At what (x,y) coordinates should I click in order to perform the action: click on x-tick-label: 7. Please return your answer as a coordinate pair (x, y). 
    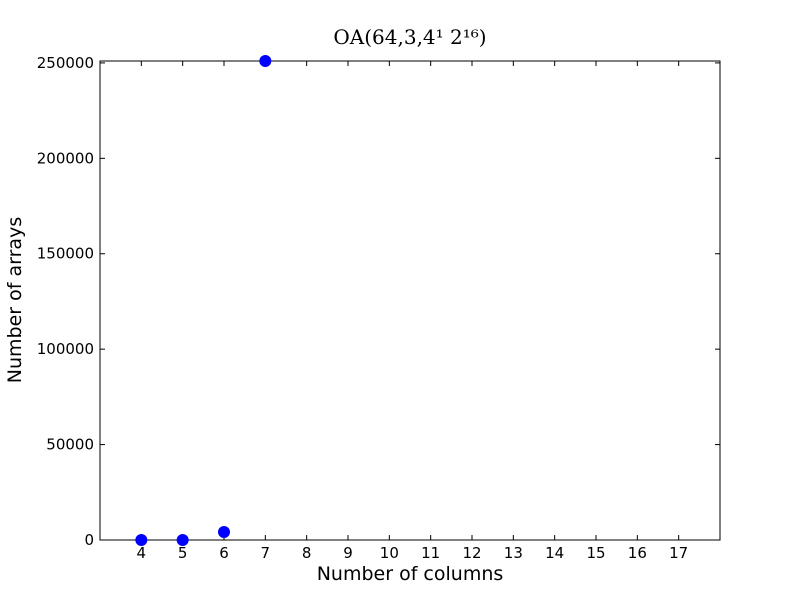
    Looking at the image, I should click on (266, 553).